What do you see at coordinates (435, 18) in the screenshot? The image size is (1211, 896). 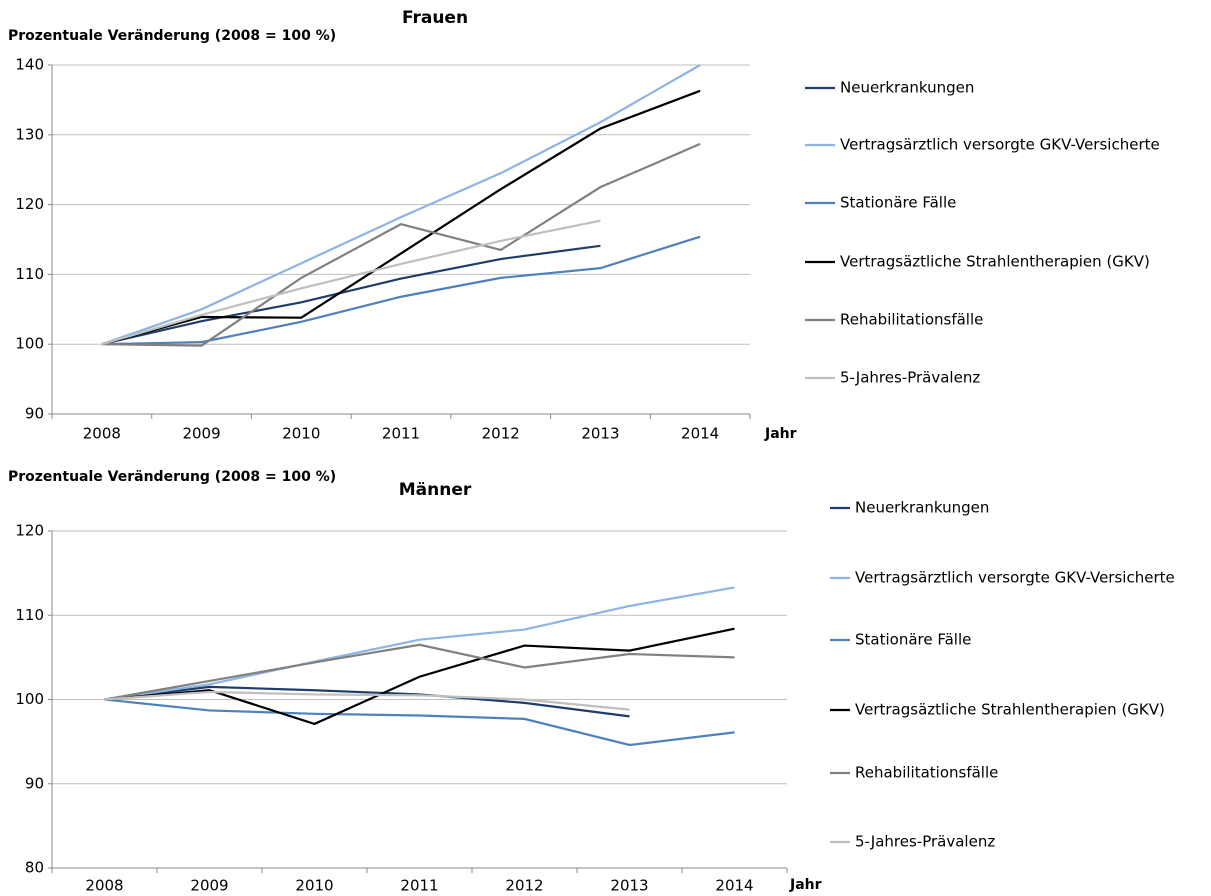 I see `chart-title: Frauen` at bounding box center [435, 18].